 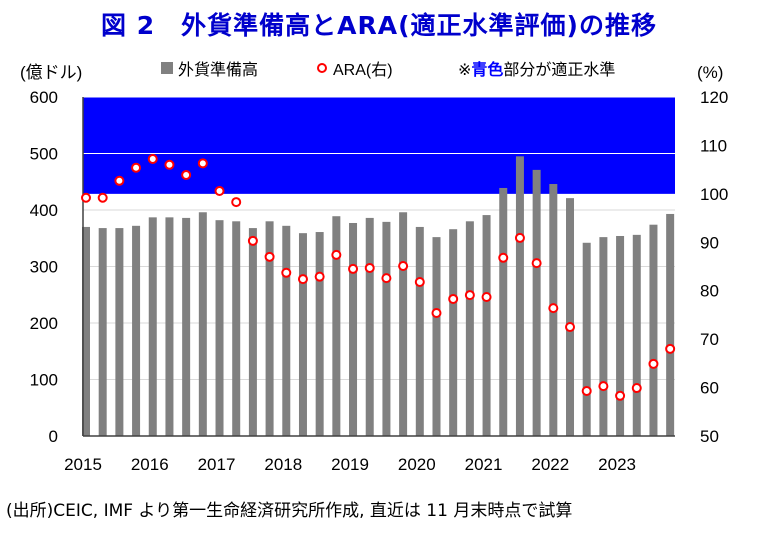 I want to click on y-right-tick-label: 80, so click(x=709, y=291).